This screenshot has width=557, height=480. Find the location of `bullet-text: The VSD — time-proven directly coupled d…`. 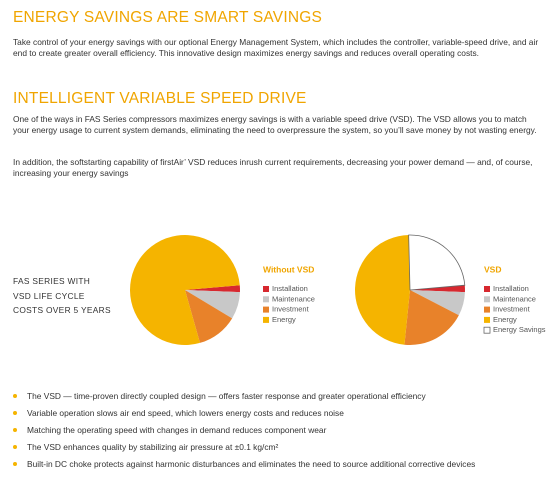

bullet-text: The VSD — time-proven directly coupled d… is located at coordinates (226, 396).